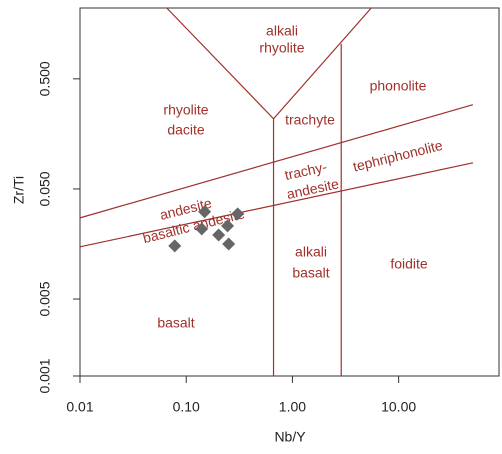 This screenshot has width=502, height=454. What do you see at coordinates (45, 188) in the screenshot?
I see `y-tick-label: 0.050` at bounding box center [45, 188].